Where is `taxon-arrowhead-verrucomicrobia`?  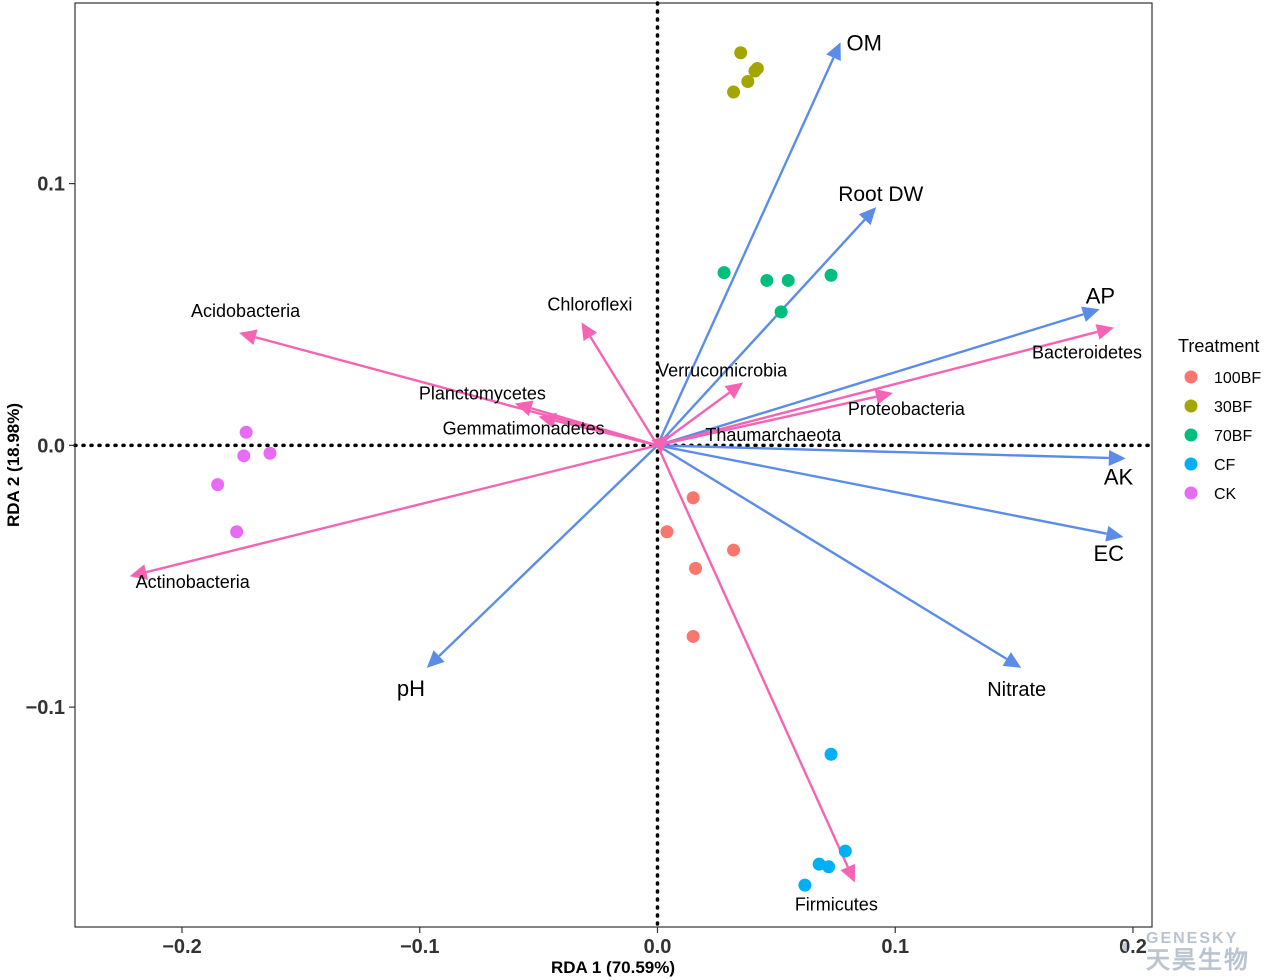 taxon-arrowhead-verrucomicrobia is located at coordinates (734, 391).